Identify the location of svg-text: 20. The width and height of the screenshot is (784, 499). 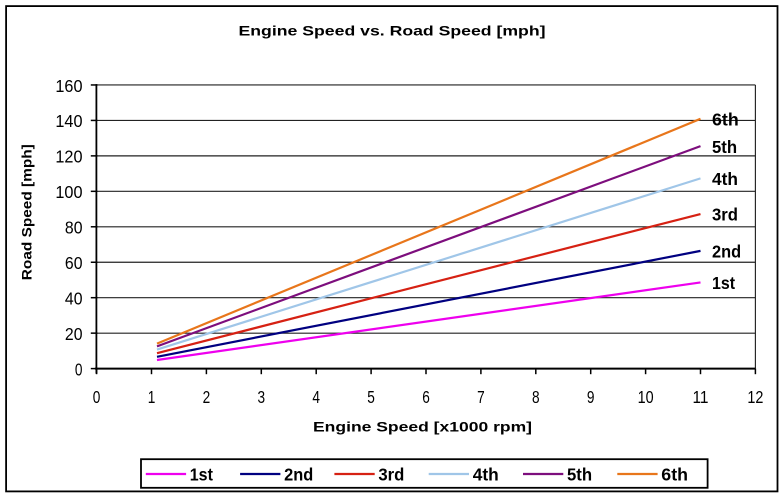
(74, 334).